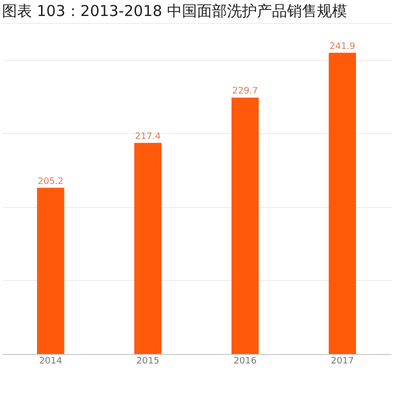 The image size is (395, 395). I want to click on data-label: 217.4, so click(148, 137).